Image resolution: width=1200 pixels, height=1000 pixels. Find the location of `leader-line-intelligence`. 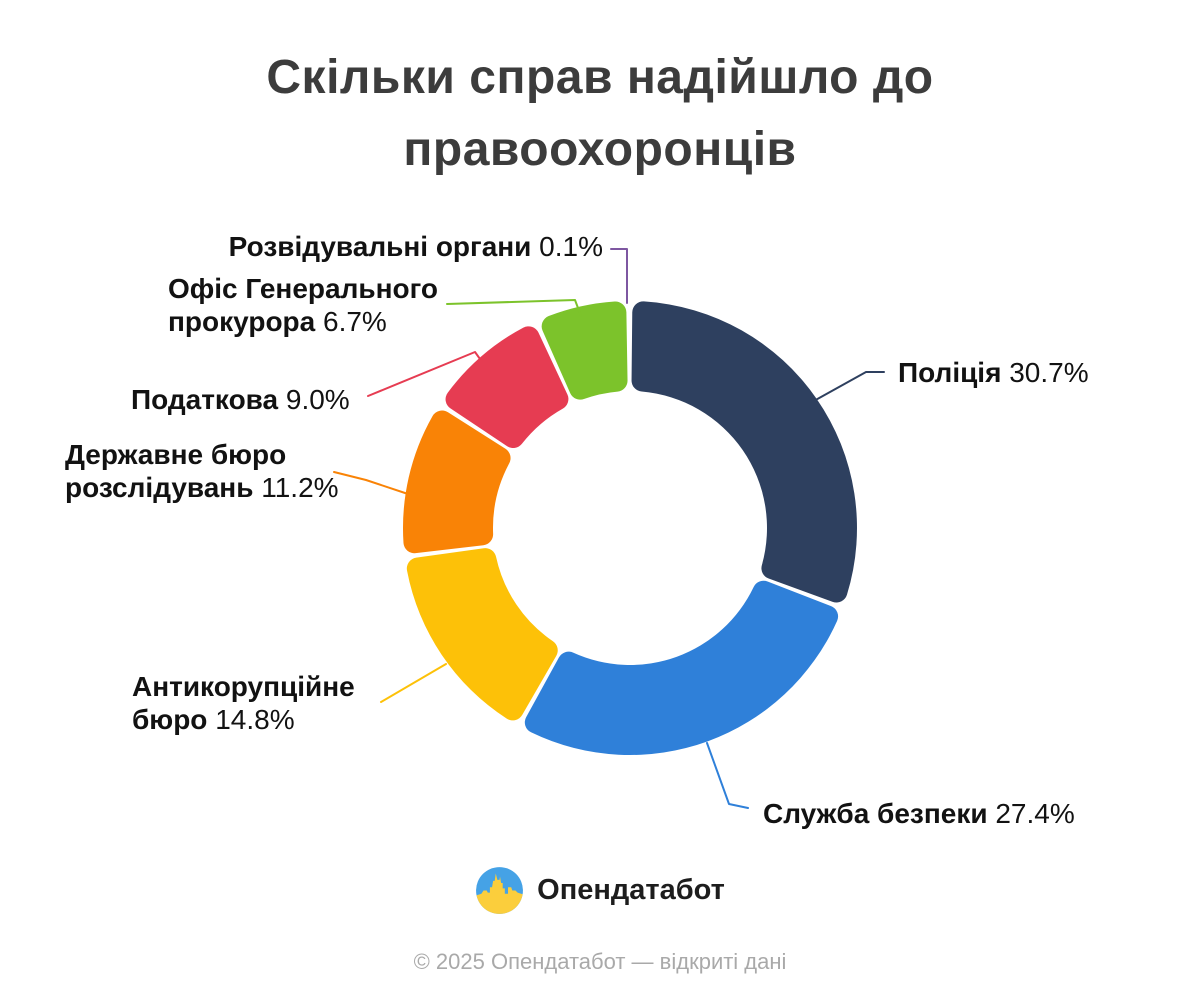

leader-line-intelligence is located at coordinates (619, 276).